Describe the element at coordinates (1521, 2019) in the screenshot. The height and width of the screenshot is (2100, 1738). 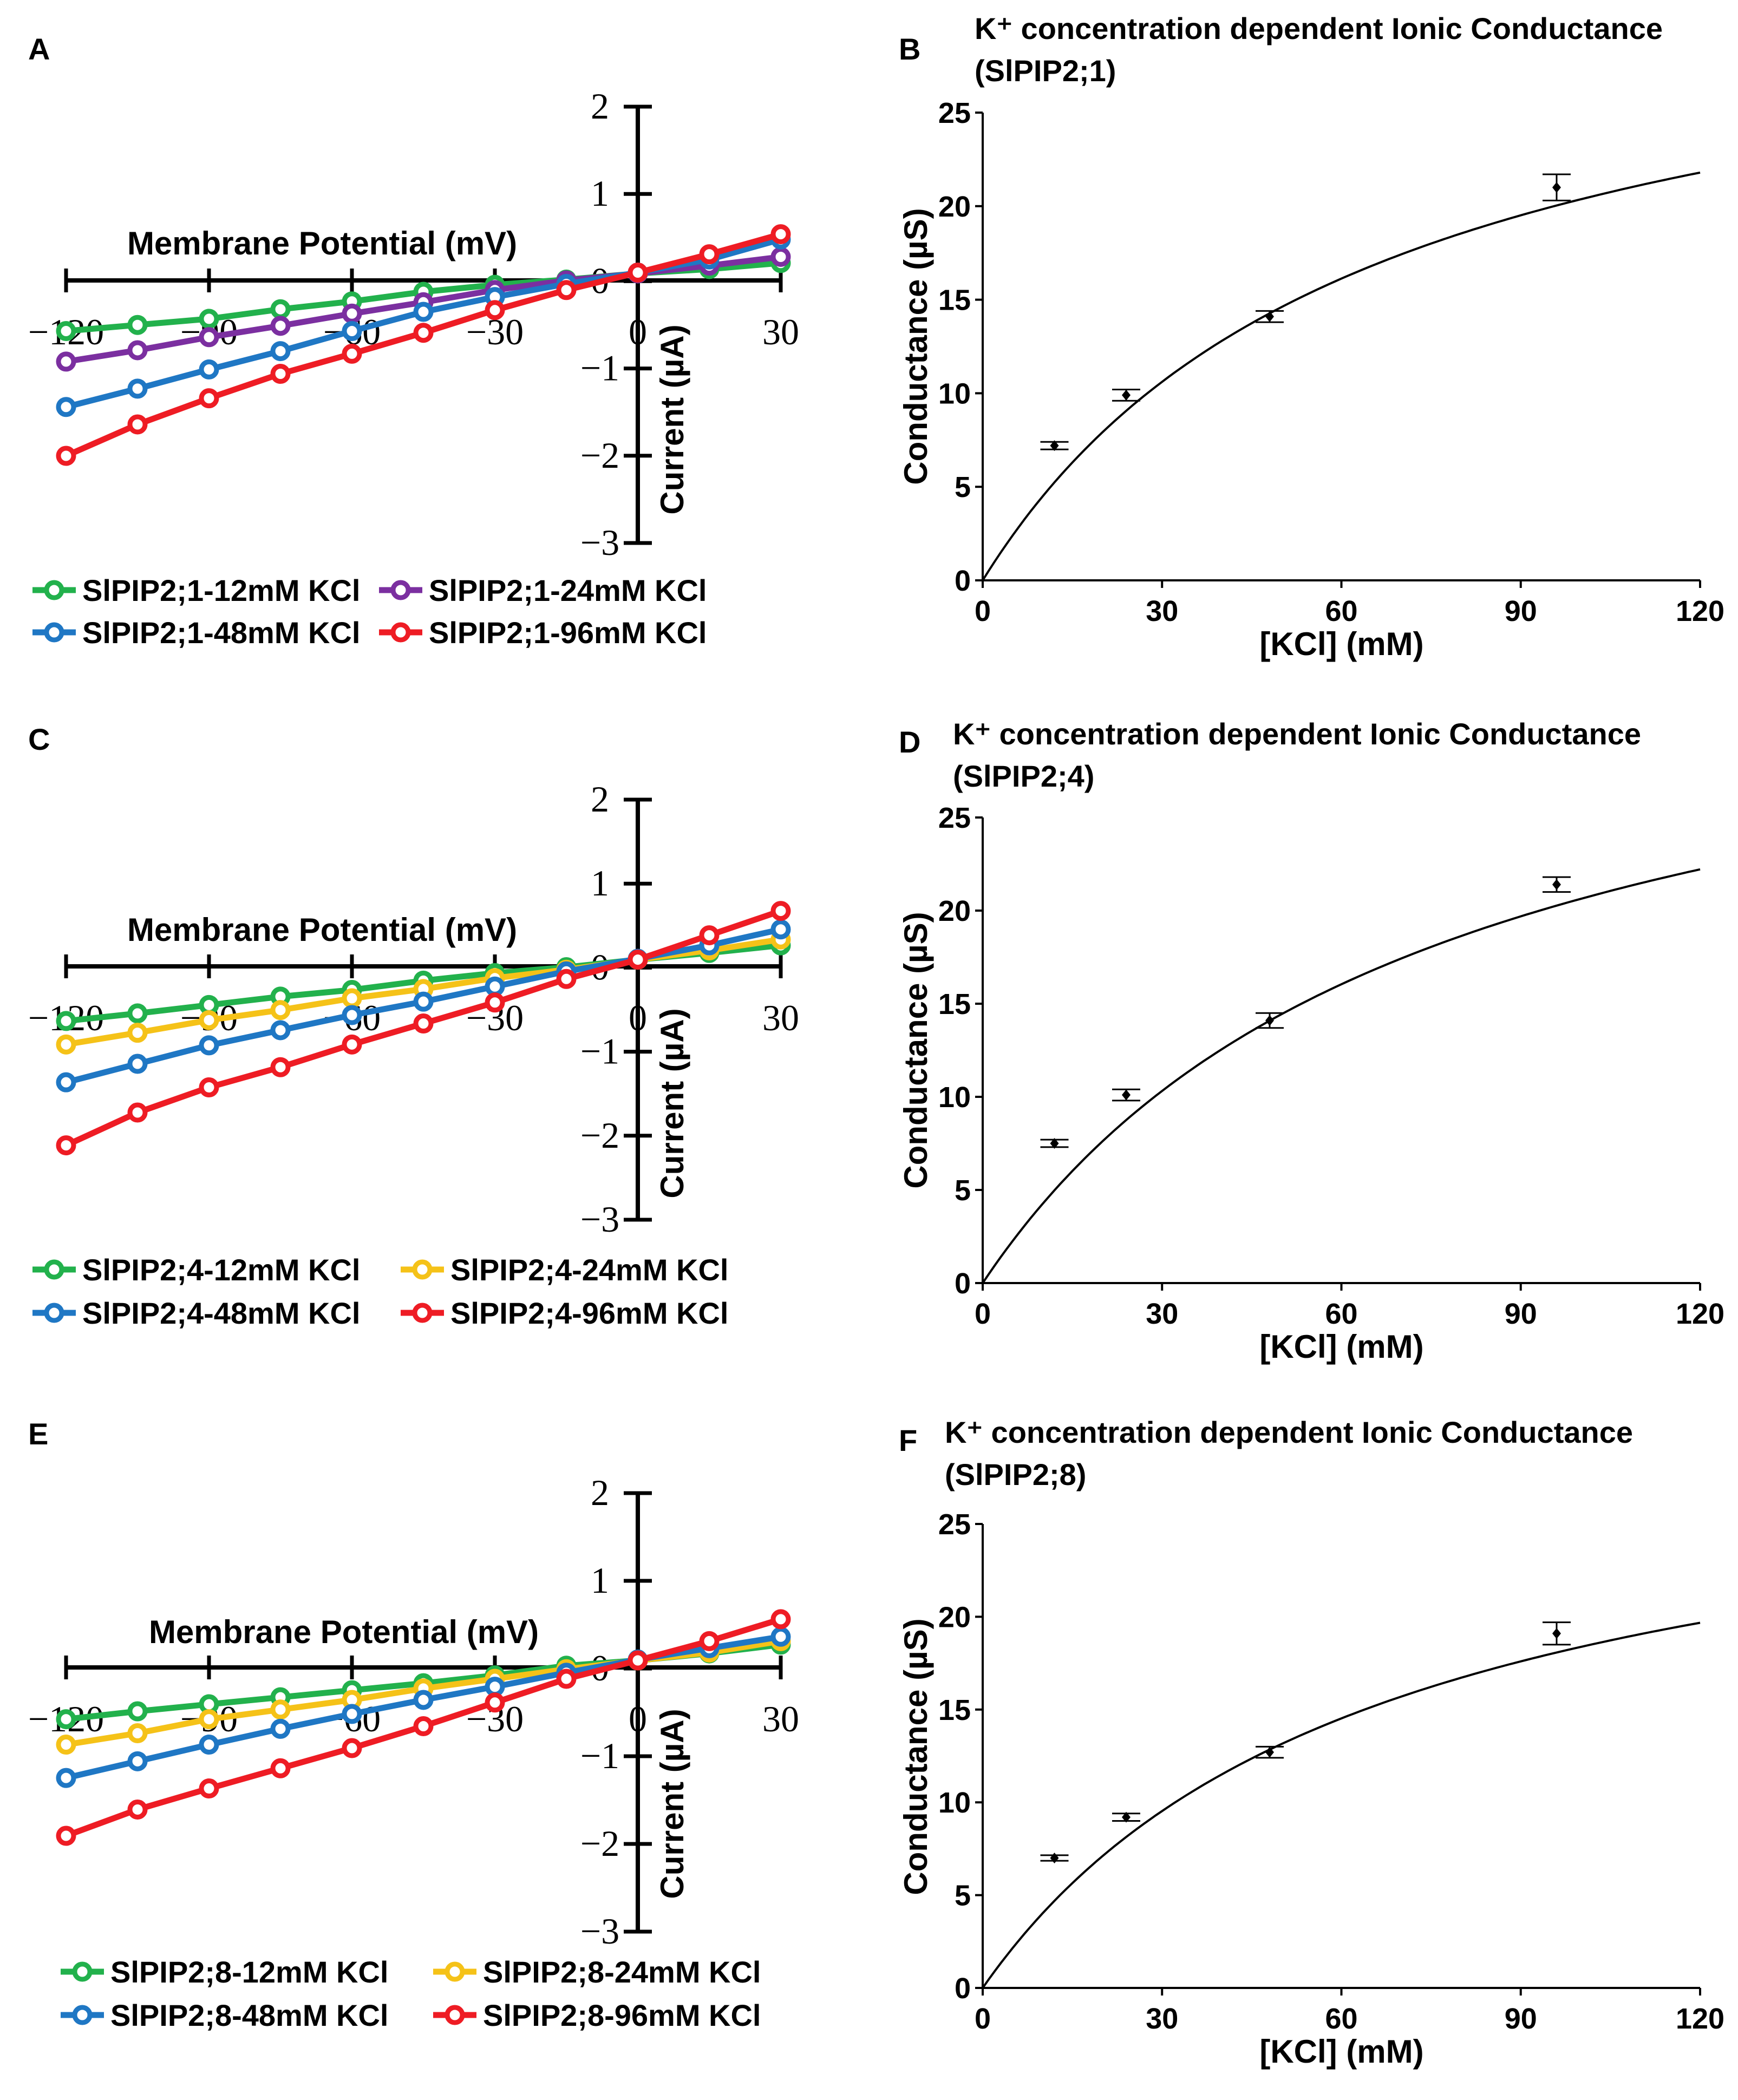
I see `x-tick-label: 90` at that location.